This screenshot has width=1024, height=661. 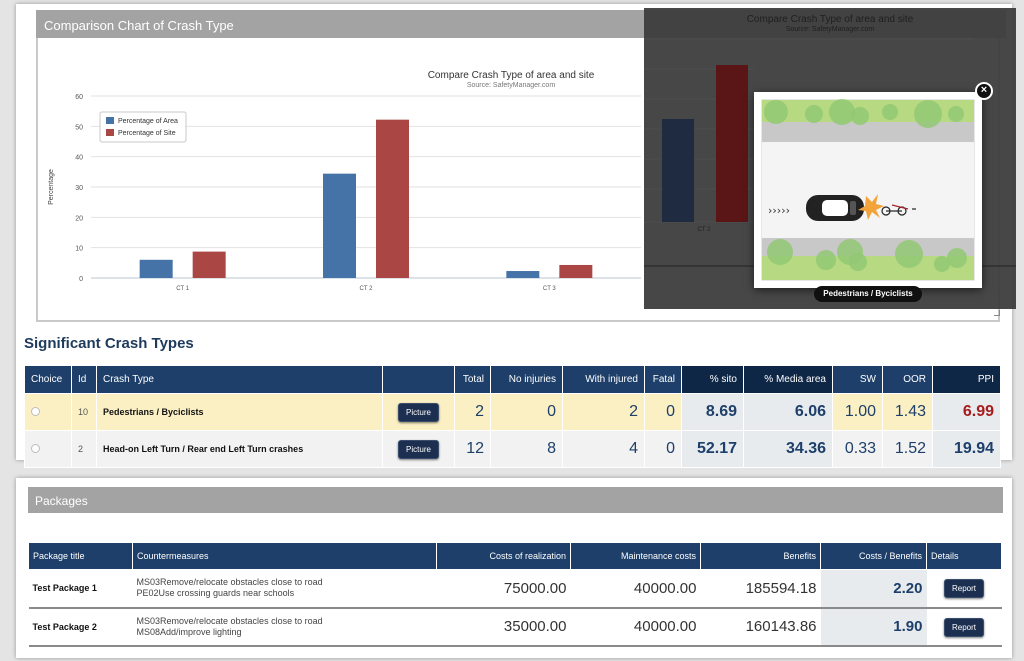 I want to click on chart-subtitle: Source: SafetyManager.com, so click(x=511, y=85).